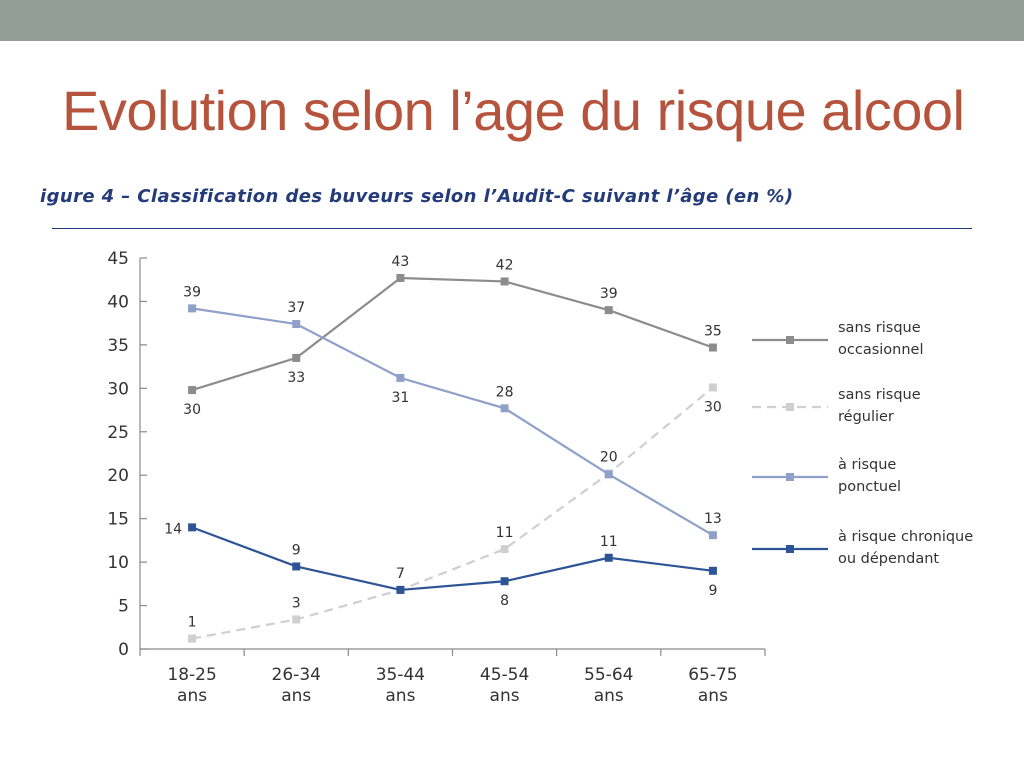 This screenshot has width=1024, height=768. I want to click on caption-divider, so click(512, 228).